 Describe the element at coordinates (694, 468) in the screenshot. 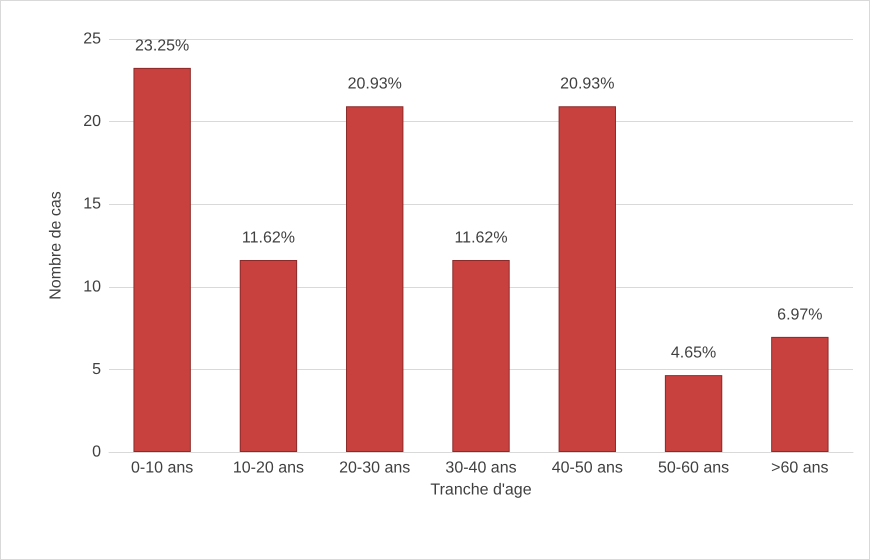

I see `x-tick-label: 50-60 ans` at that location.